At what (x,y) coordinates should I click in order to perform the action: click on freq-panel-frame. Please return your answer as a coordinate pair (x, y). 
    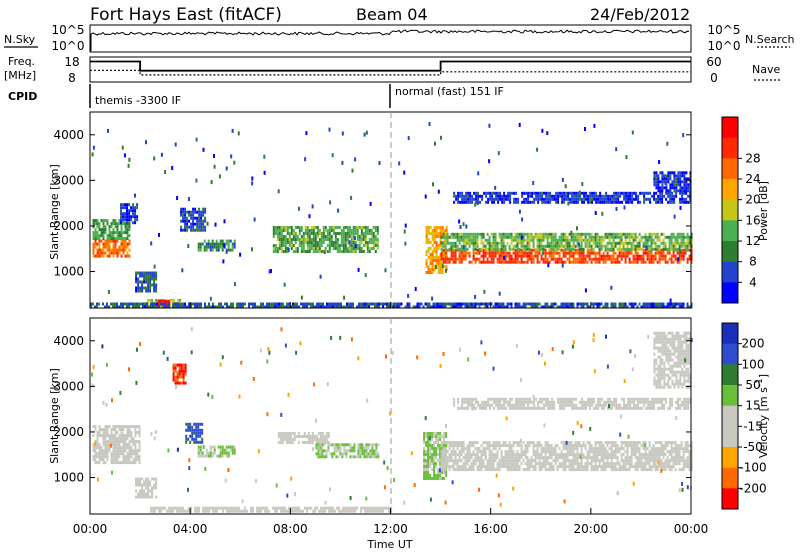
    Looking at the image, I should click on (390, 69).